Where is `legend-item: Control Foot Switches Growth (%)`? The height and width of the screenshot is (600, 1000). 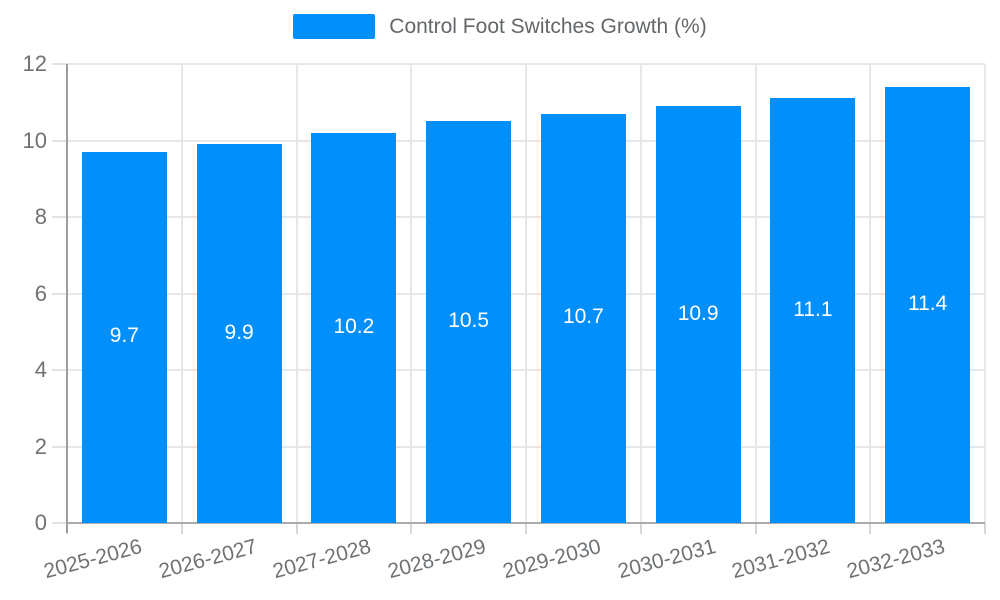 legend-item: Control Foot Switches Growth (%) is located at coordinates (500, 26).